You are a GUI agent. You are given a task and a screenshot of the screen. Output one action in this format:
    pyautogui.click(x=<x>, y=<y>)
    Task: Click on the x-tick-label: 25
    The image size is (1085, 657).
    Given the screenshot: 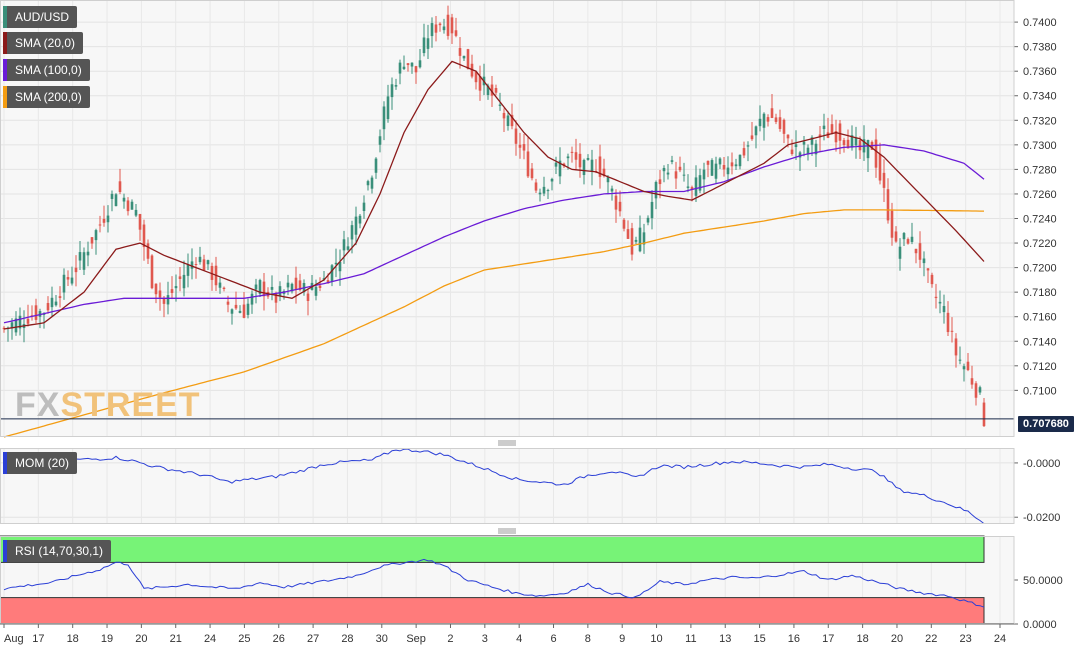 What is the action you would take?
    pyautogui.click(x=244, y=639)
    